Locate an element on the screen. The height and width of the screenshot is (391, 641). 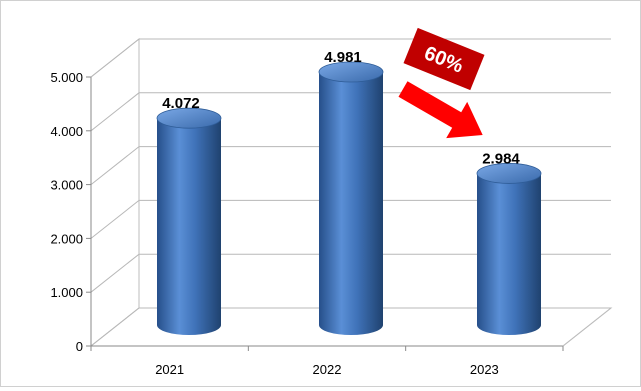
y-tick-label-5: 5.000 is located at coordinates (66, 77).